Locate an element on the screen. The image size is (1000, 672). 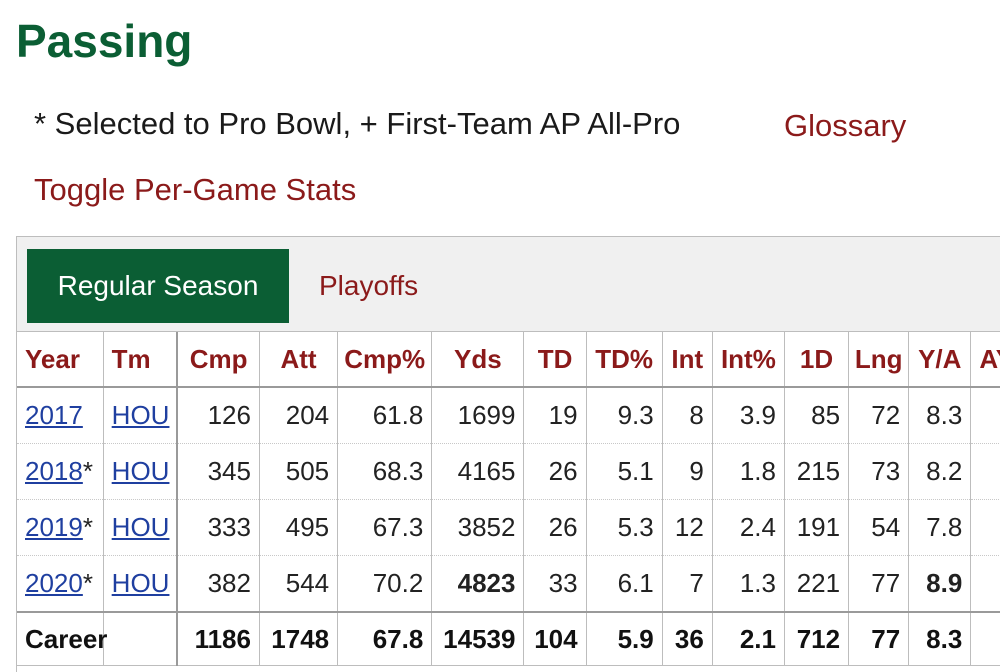
year-link: 2018 is located at coordinates (54, 471).